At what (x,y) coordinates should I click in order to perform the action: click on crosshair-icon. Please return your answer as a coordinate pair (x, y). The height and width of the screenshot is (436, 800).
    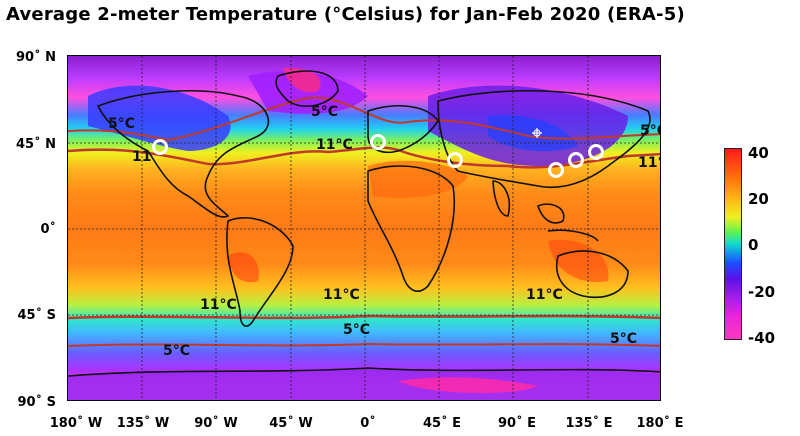
    Looking at the image, I should click on (537, 133).